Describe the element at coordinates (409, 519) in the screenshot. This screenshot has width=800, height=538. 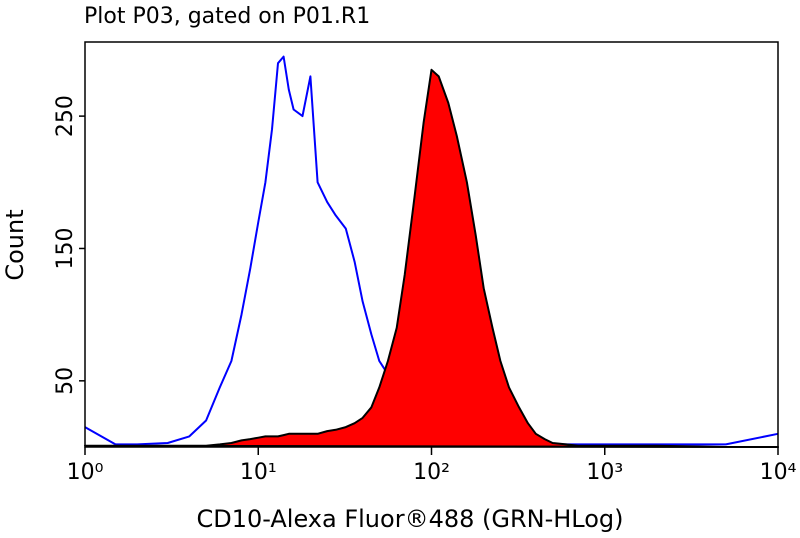
I see `x-axis-label: CD10-Alexa Fluor®488 (GRN-HLog)` at that location.